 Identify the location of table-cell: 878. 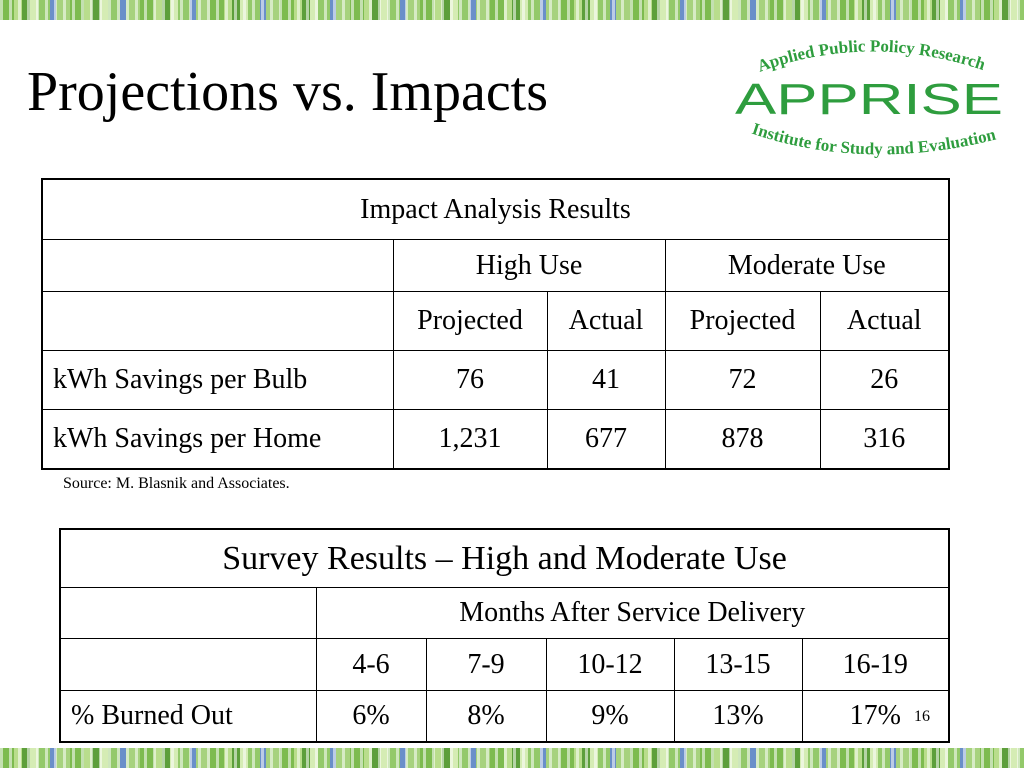
(742, 439).